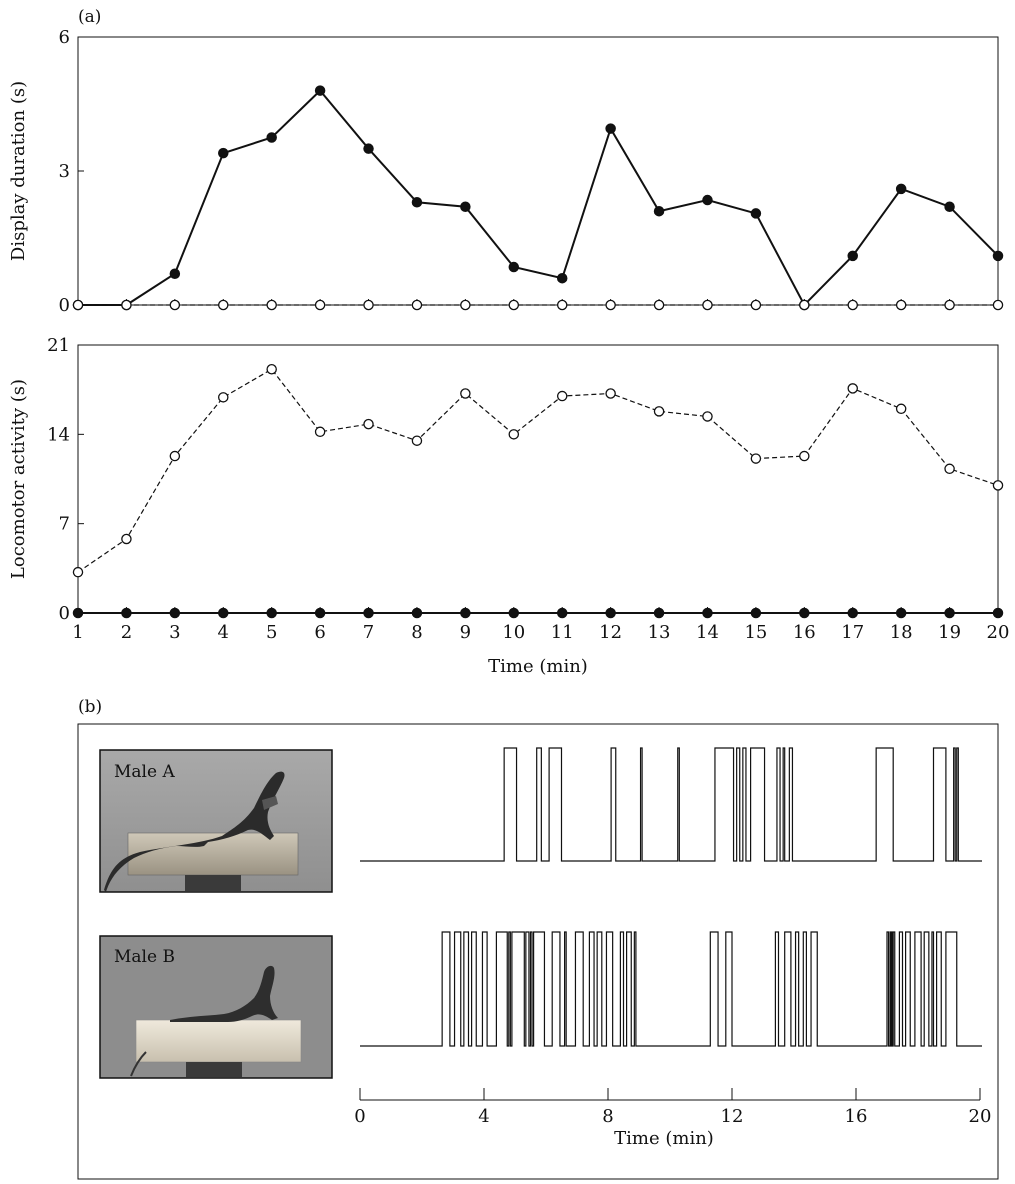  What do you see at coordinates (18, 479) in the screenshot?
I see `chart2-ylabel: Locomotor activity (s)` at bounding box center [18, 479].